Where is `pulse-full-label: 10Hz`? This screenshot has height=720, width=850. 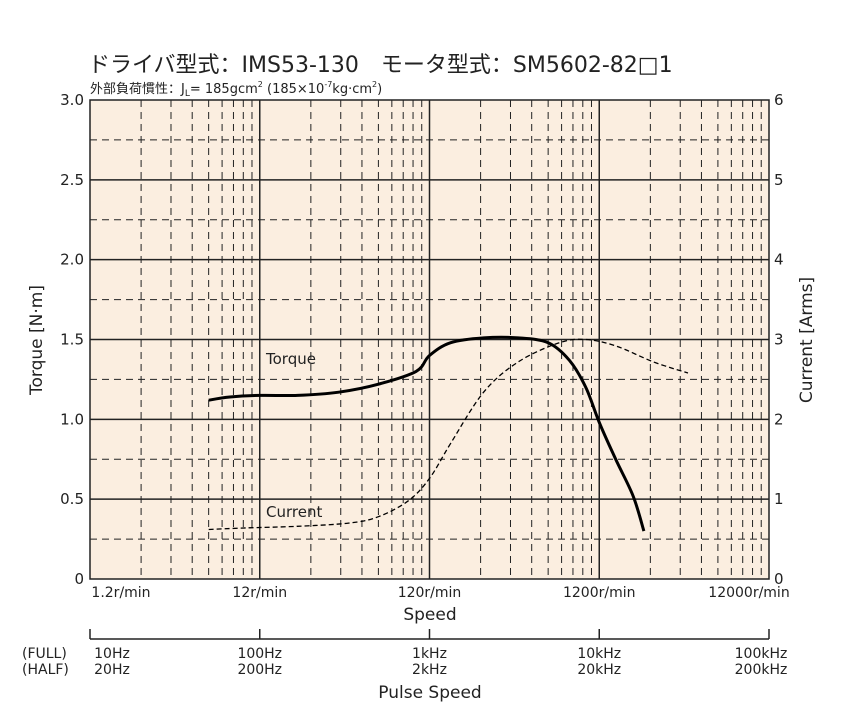 pulse-full-label: 10Hz is located at coordinates (112, 654).